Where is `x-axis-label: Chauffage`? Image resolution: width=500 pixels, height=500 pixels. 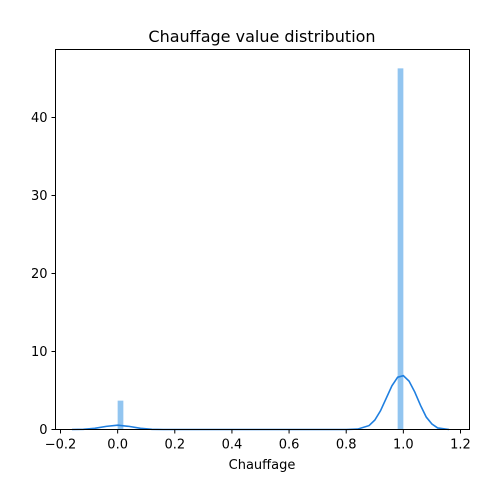
x-axis-label: Chauffage is located at coordinates (262, 465).